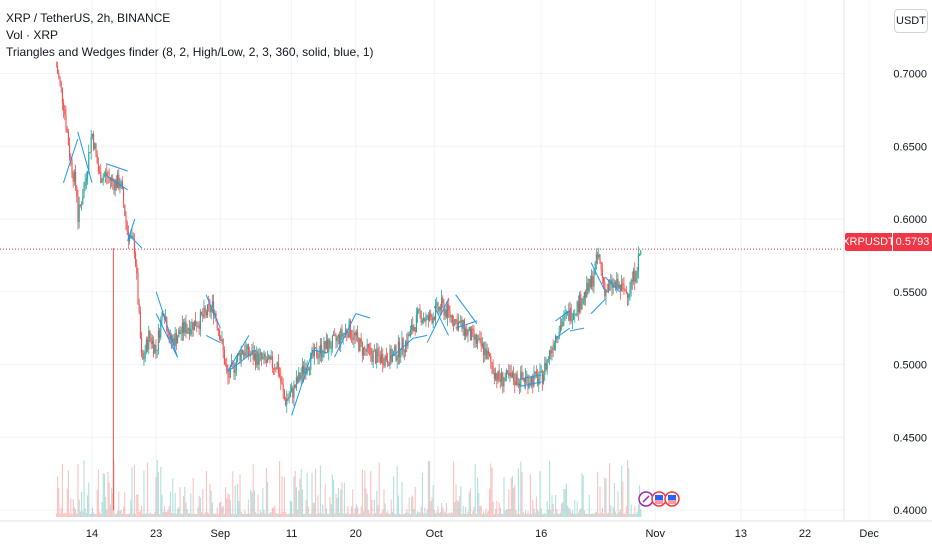 This screenshot has width=932, height=550. What do you see at coordinates (911, 21) in the screenshot?
I see `currency-button: USDT` at bounding box center [911, 21].